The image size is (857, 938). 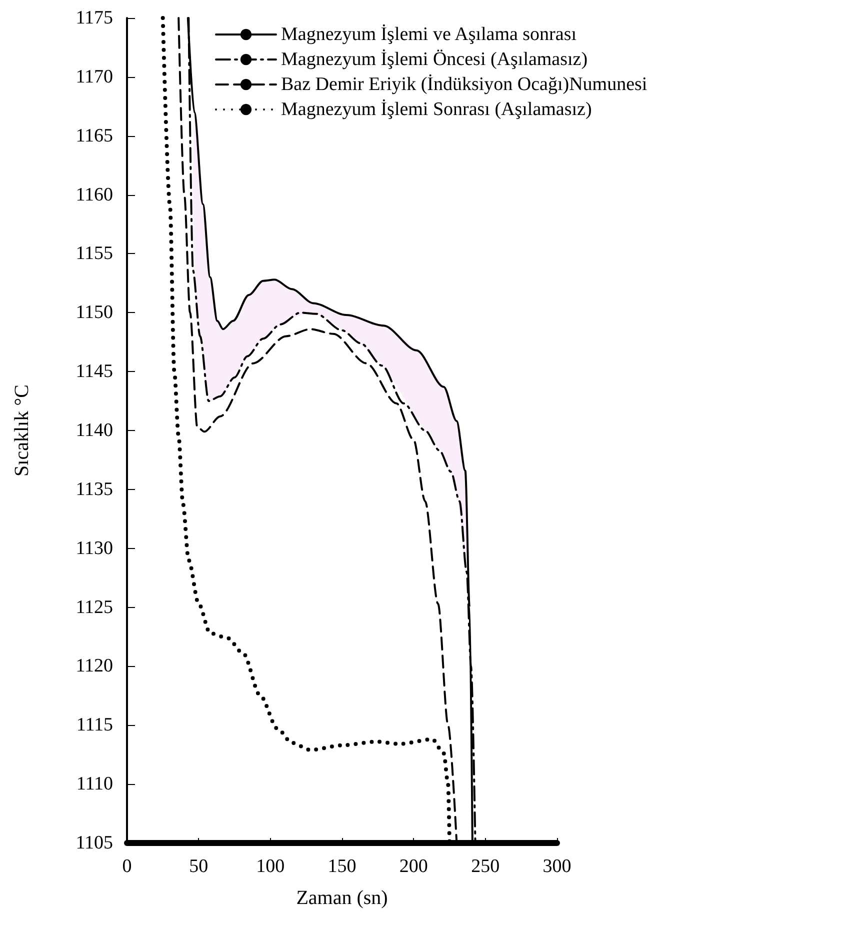 I want to click on y-tick-label: 1140, so click(x=94, y=430).